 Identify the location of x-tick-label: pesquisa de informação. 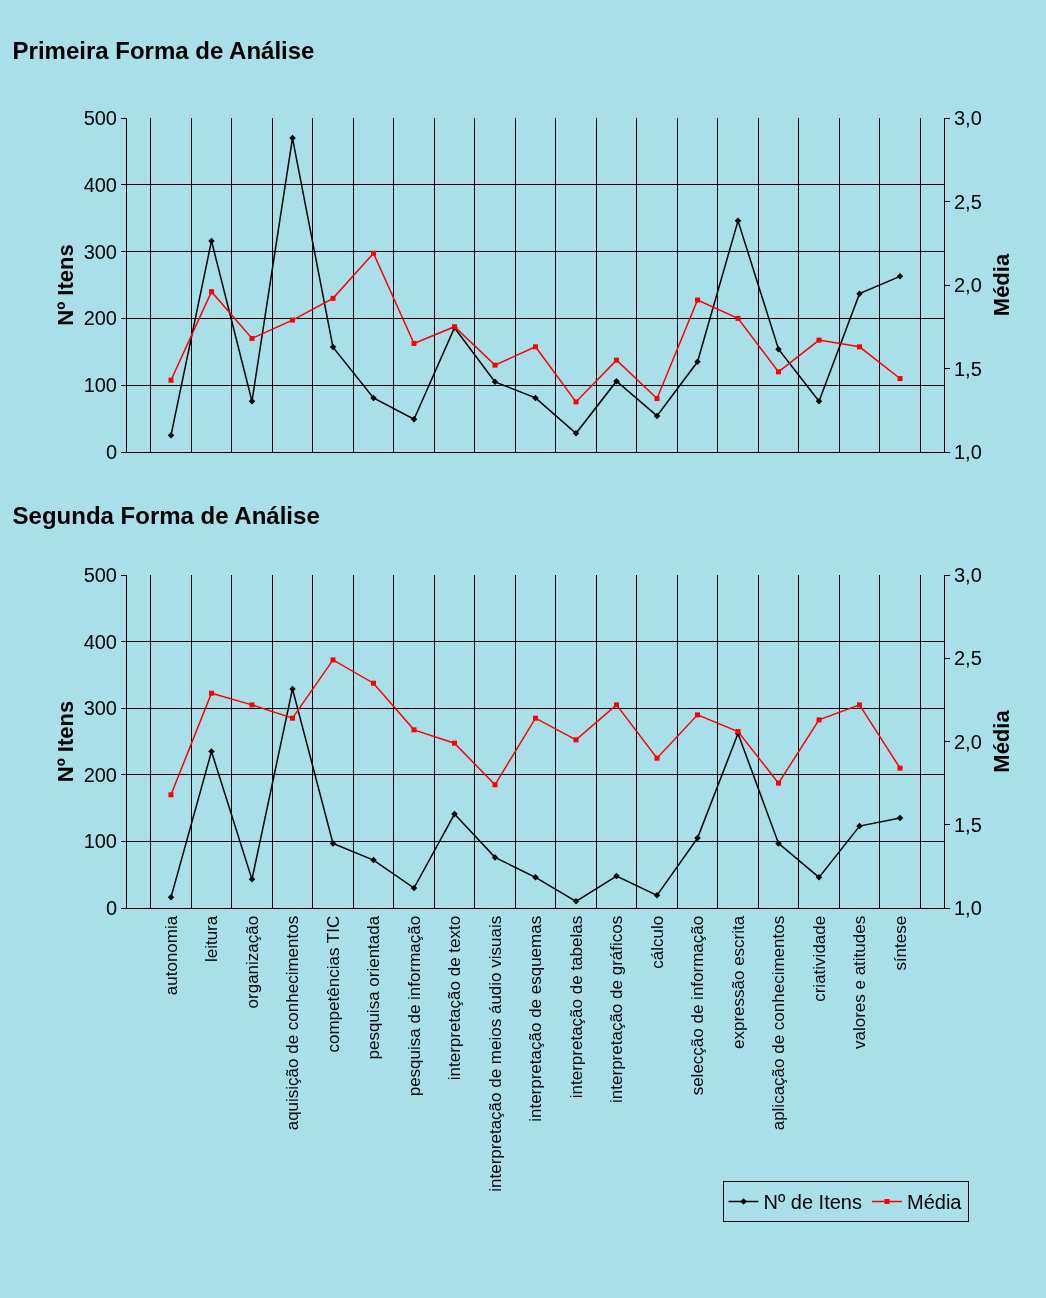
(414, 1006).